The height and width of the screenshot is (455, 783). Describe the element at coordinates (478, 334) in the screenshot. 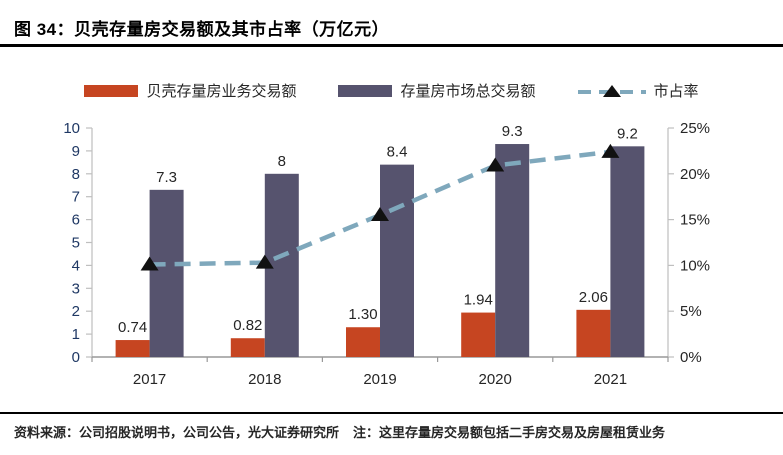

I see `bar-beike-2020` at that location.